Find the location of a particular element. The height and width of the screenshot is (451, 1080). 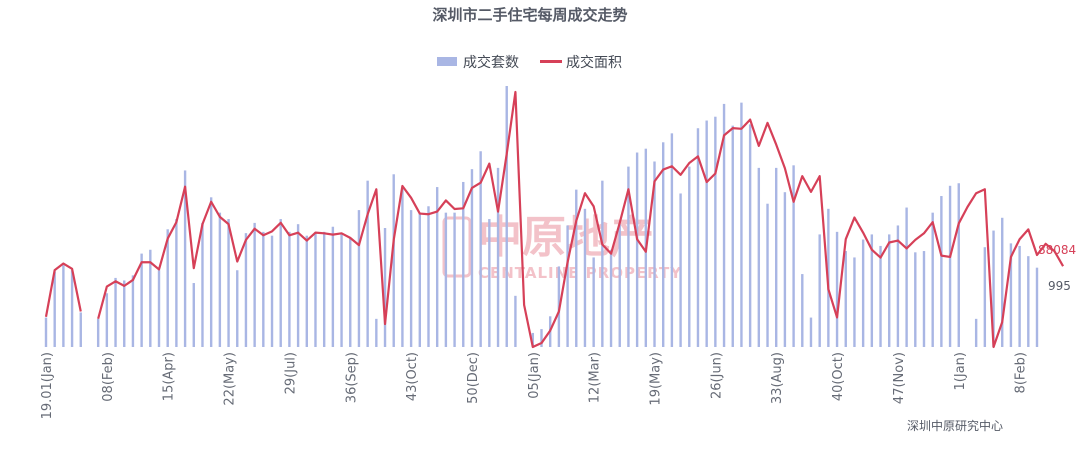

x-tick-label: 36(Sep) is located at coordinates (351, 377).